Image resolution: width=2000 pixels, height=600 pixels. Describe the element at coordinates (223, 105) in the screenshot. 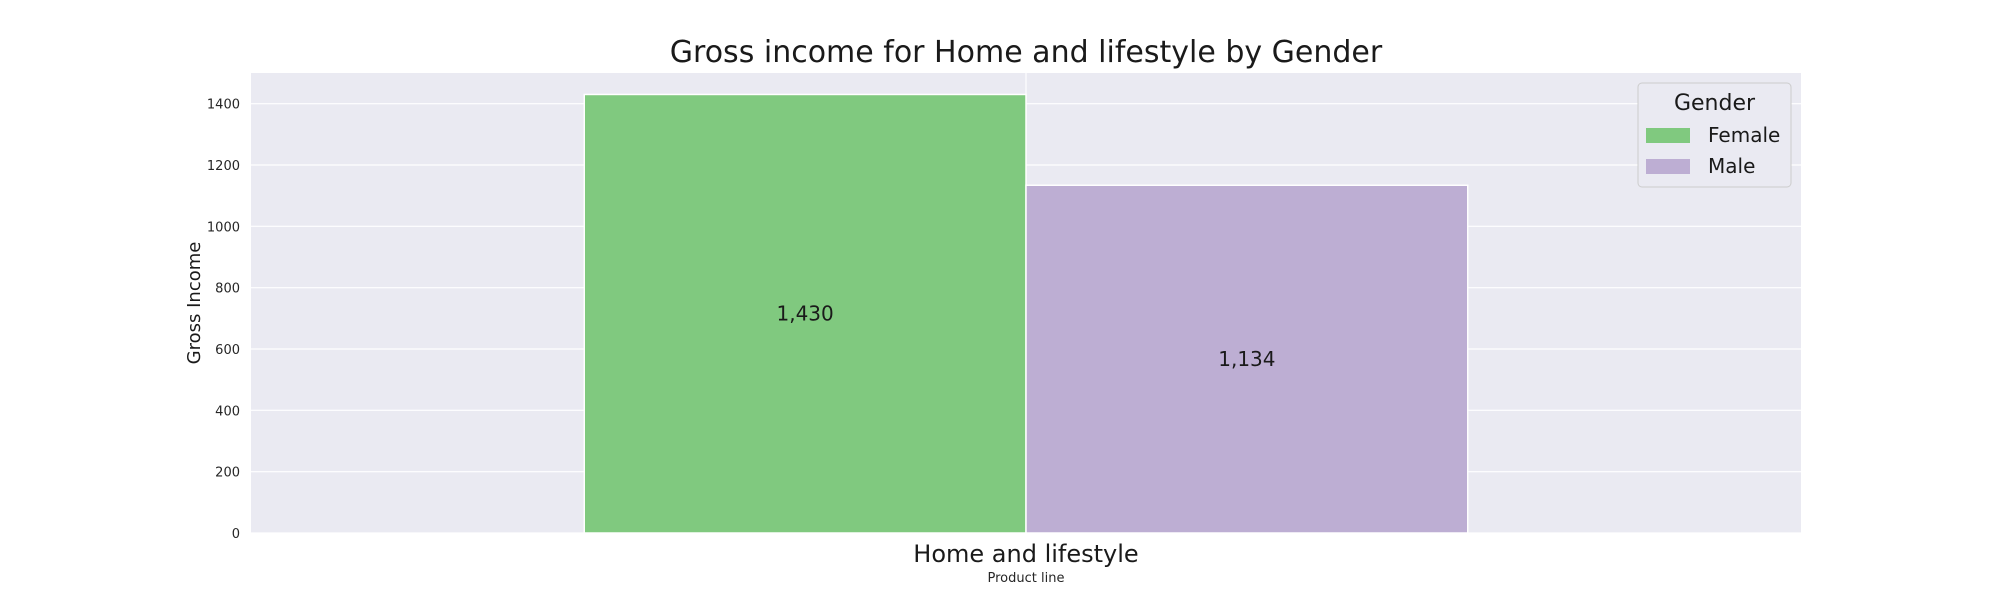

I see `y-tick-label: 1400` at that location.